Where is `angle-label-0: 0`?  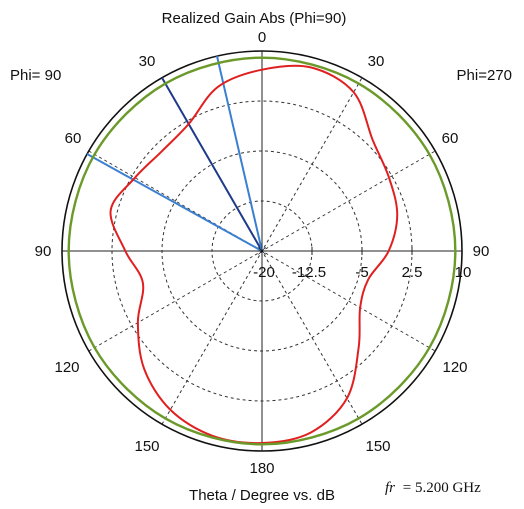
angle-label-0: 0 is located at coordinates (262, 37).